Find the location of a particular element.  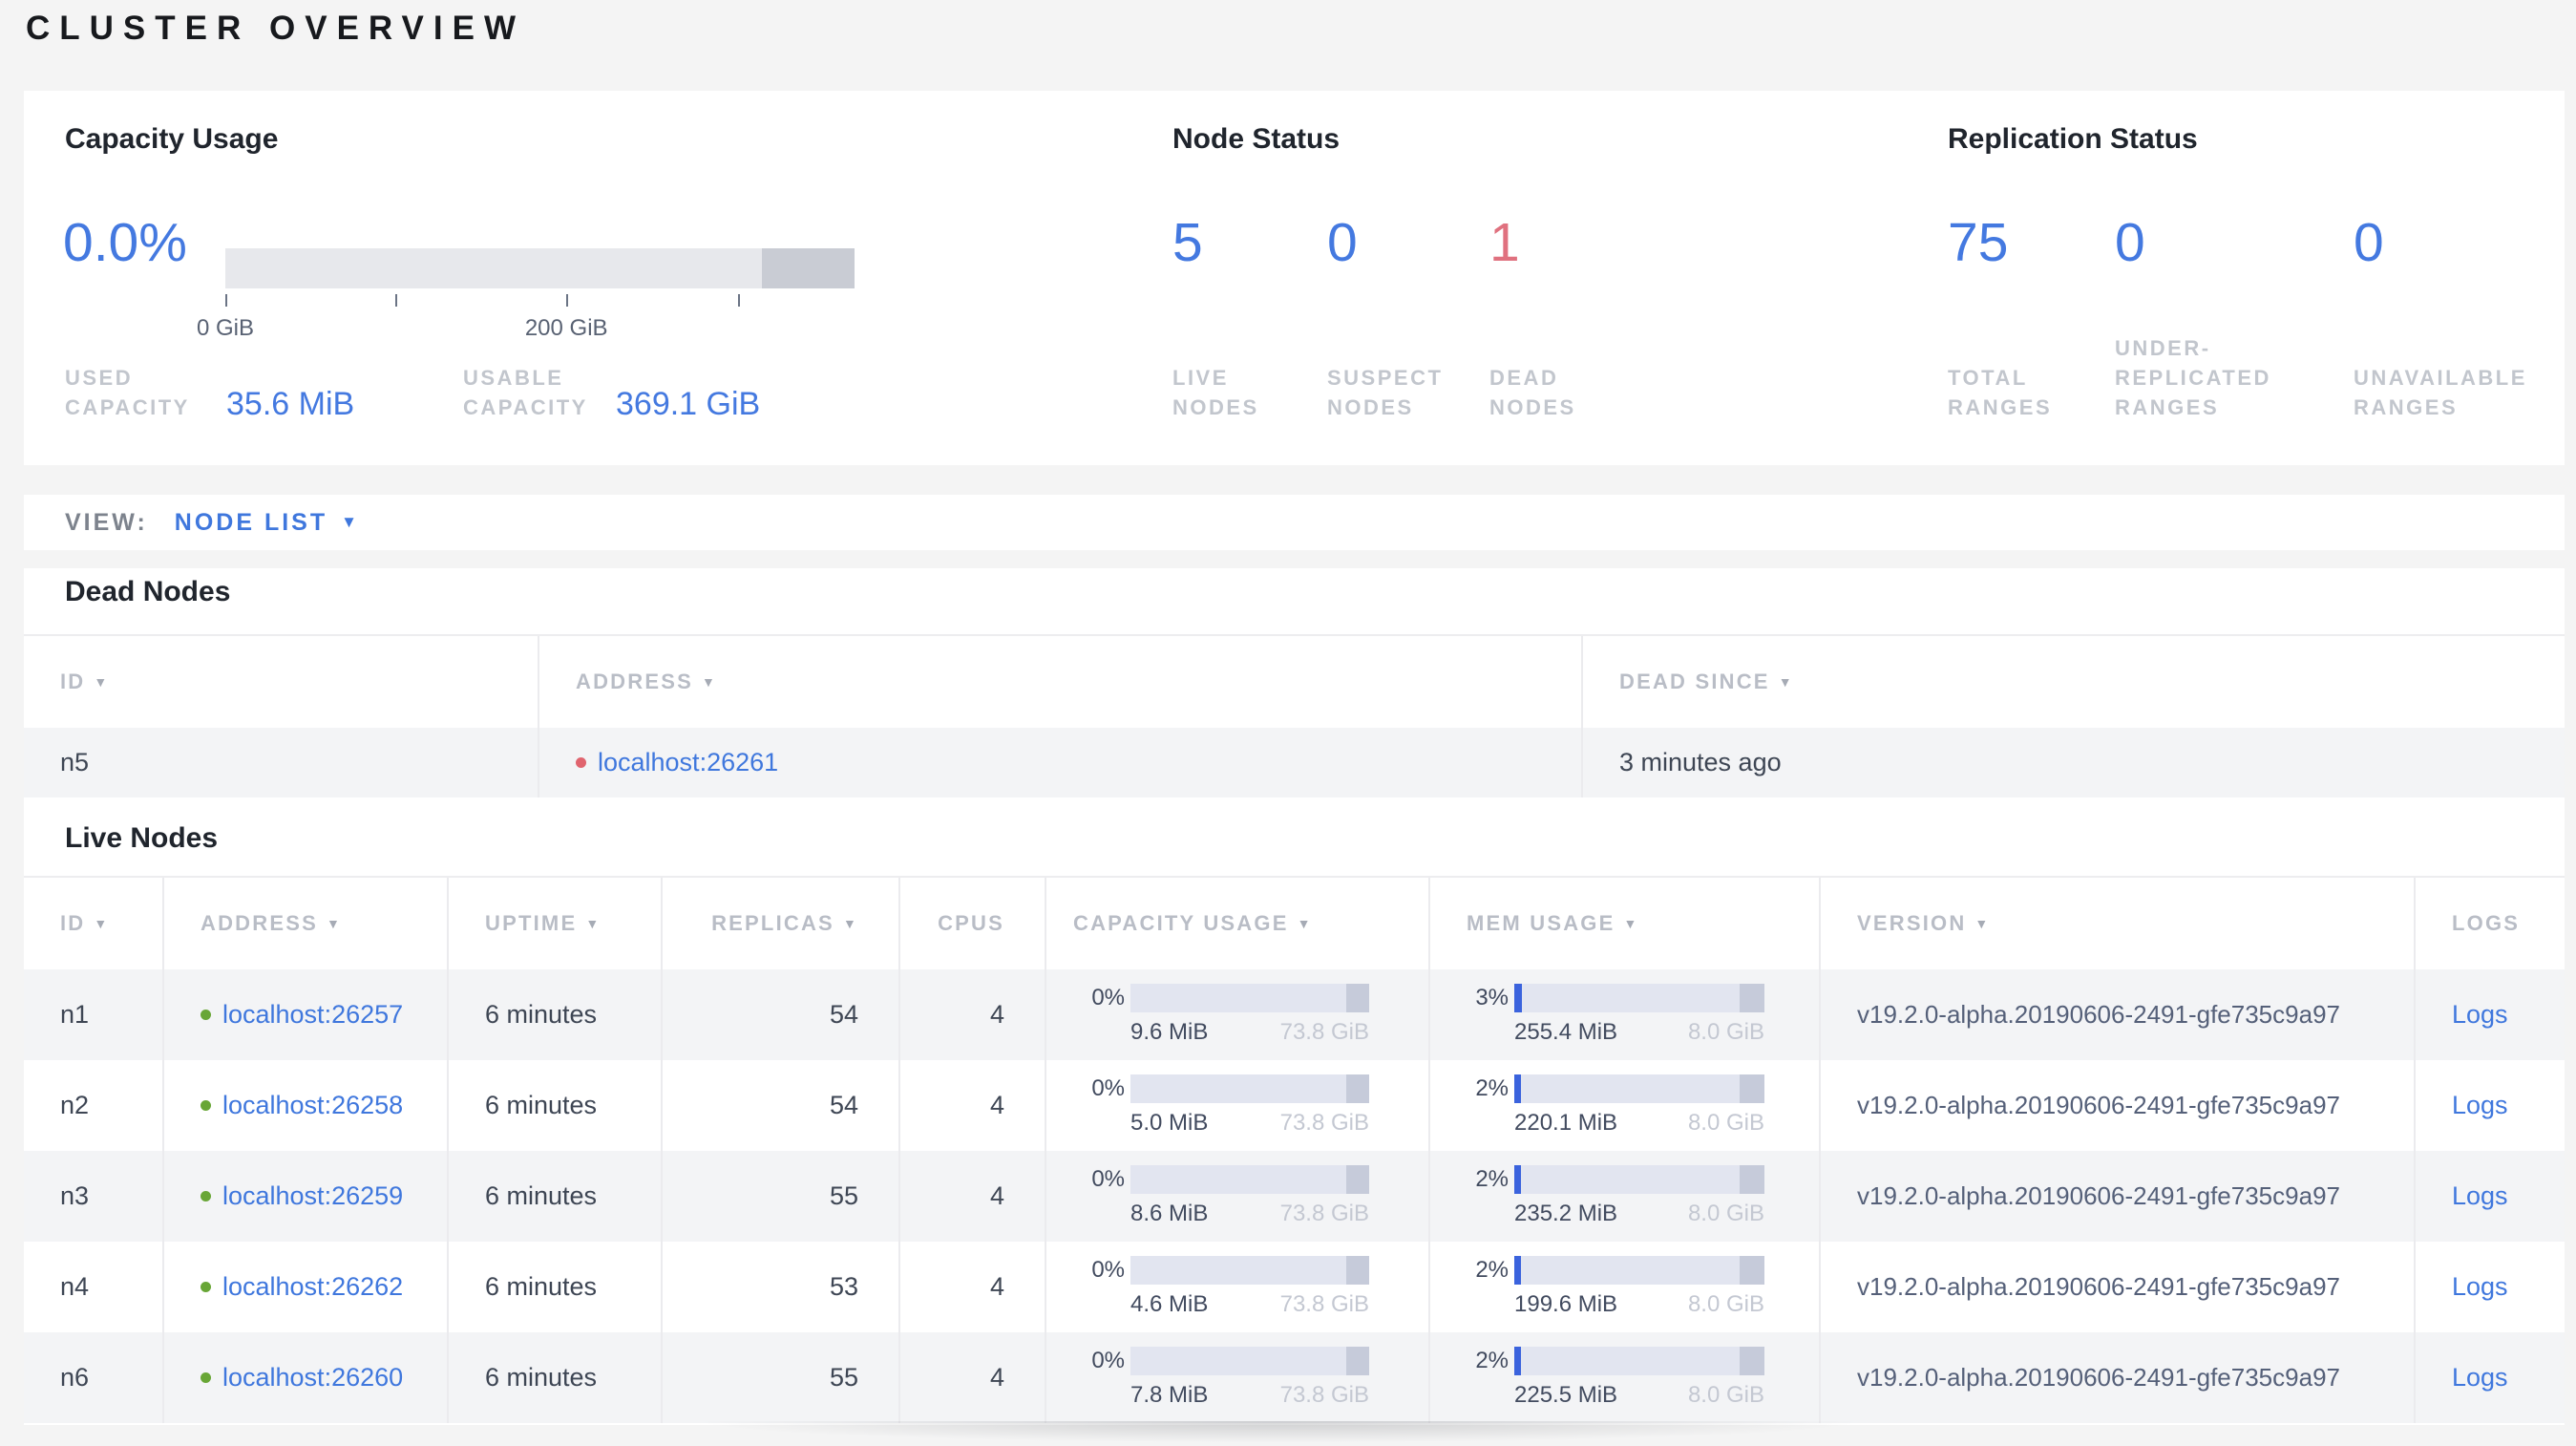

address-link: localhost:26258 is located at coordinates (313, 1105).